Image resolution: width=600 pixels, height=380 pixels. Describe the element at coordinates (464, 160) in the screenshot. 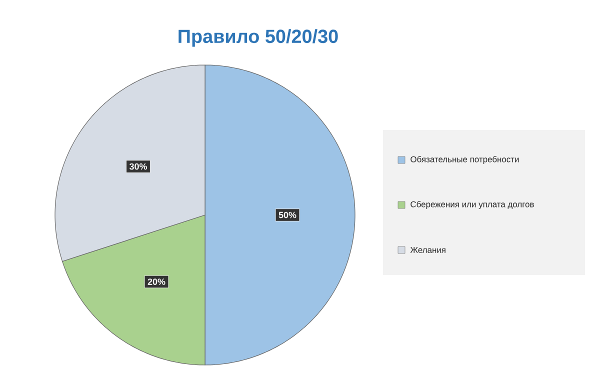

I see `legend-label: Обязательные потребности` at that location.